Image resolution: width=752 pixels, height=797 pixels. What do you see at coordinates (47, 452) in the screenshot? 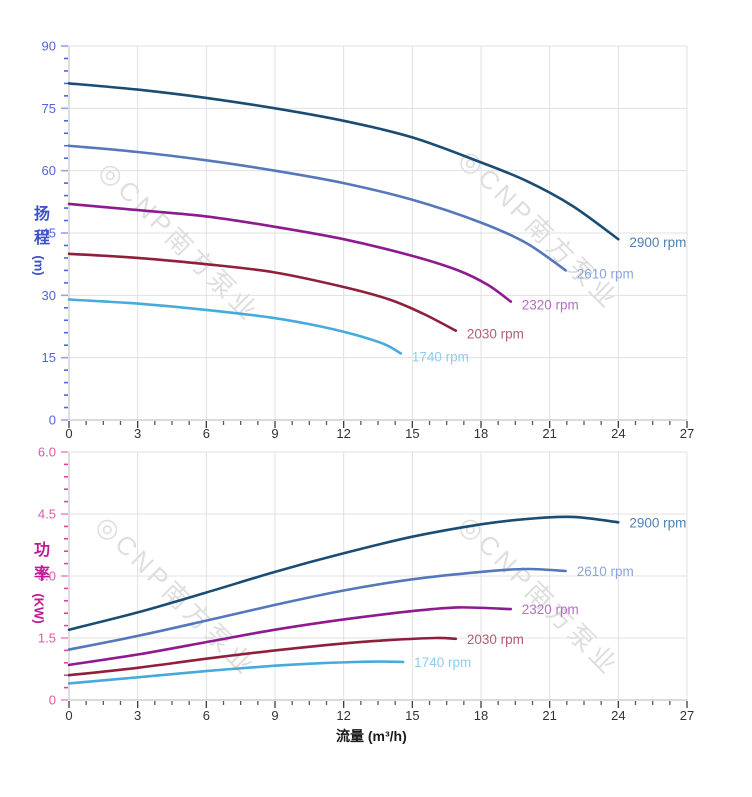
I see `y-tick-label: 6.0` at bounding box center [47, 452].